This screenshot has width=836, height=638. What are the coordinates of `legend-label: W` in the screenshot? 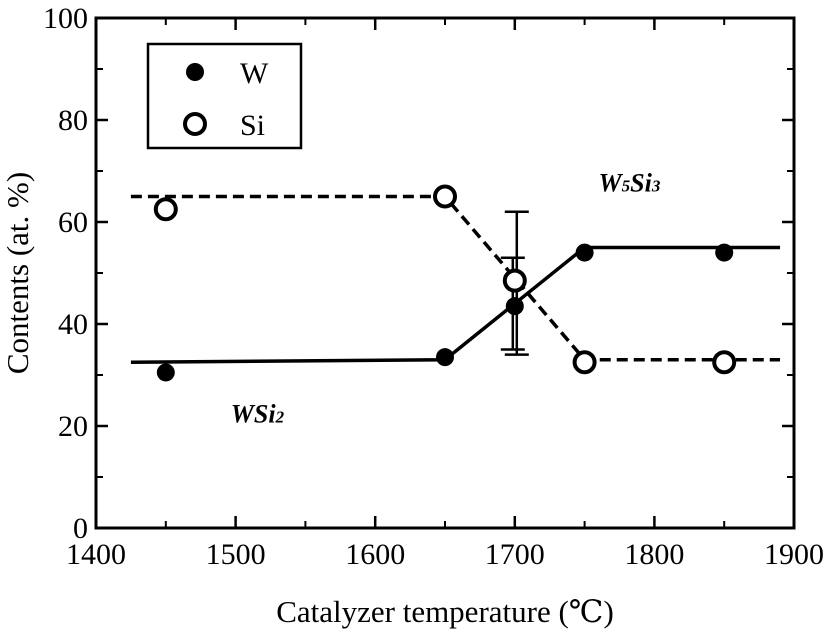 It's located at (254, 73).